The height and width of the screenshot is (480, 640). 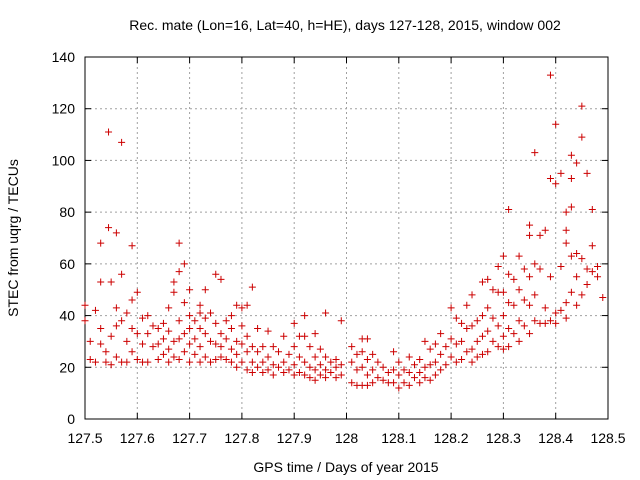 What do you see at coordinates (294, 438) in the screenshot?
I see `x-tick-label: 127.9` at bounding box center [294, 438].